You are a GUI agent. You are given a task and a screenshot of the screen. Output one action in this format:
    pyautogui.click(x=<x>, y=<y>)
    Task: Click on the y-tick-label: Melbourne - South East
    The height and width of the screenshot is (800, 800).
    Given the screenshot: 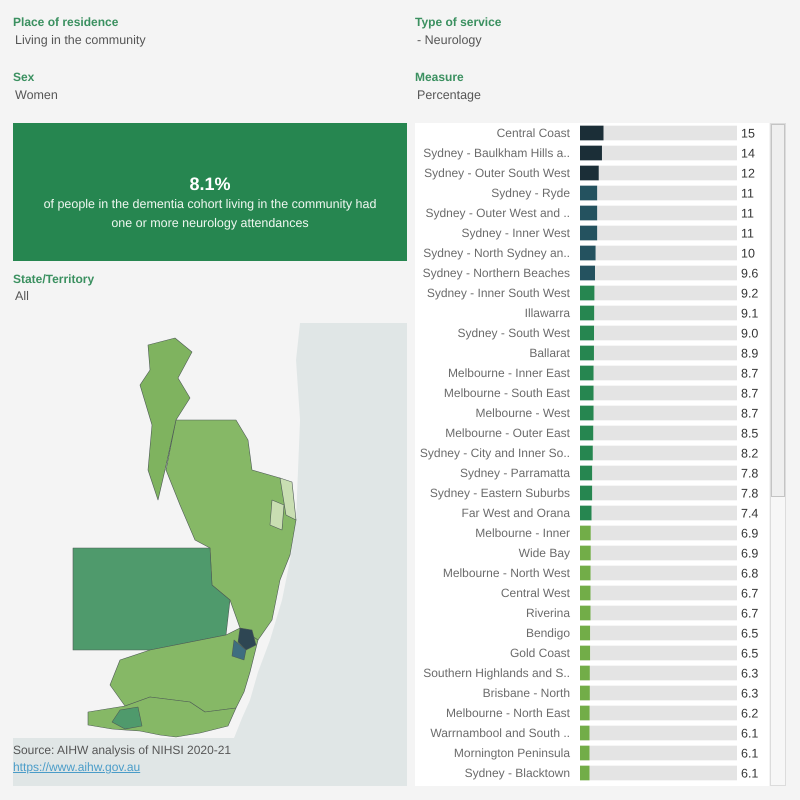 What is the action you would take?
    pyautogui.click(x=507, y=393)
    